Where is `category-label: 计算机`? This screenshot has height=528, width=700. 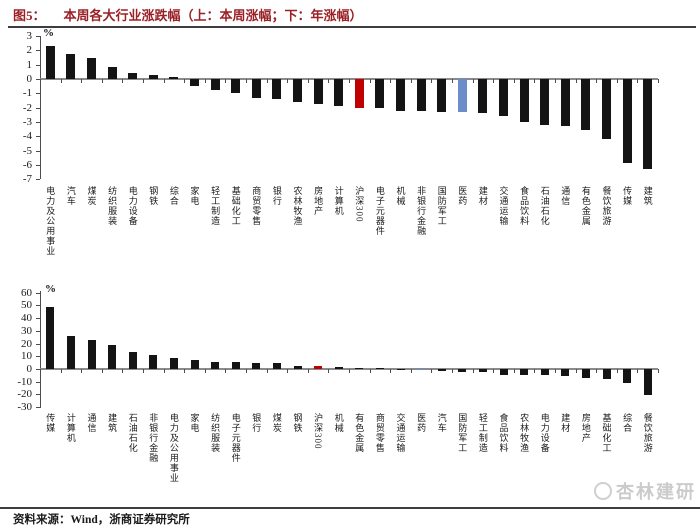
category-label: 计算机 is located at coordinates (338, 201).